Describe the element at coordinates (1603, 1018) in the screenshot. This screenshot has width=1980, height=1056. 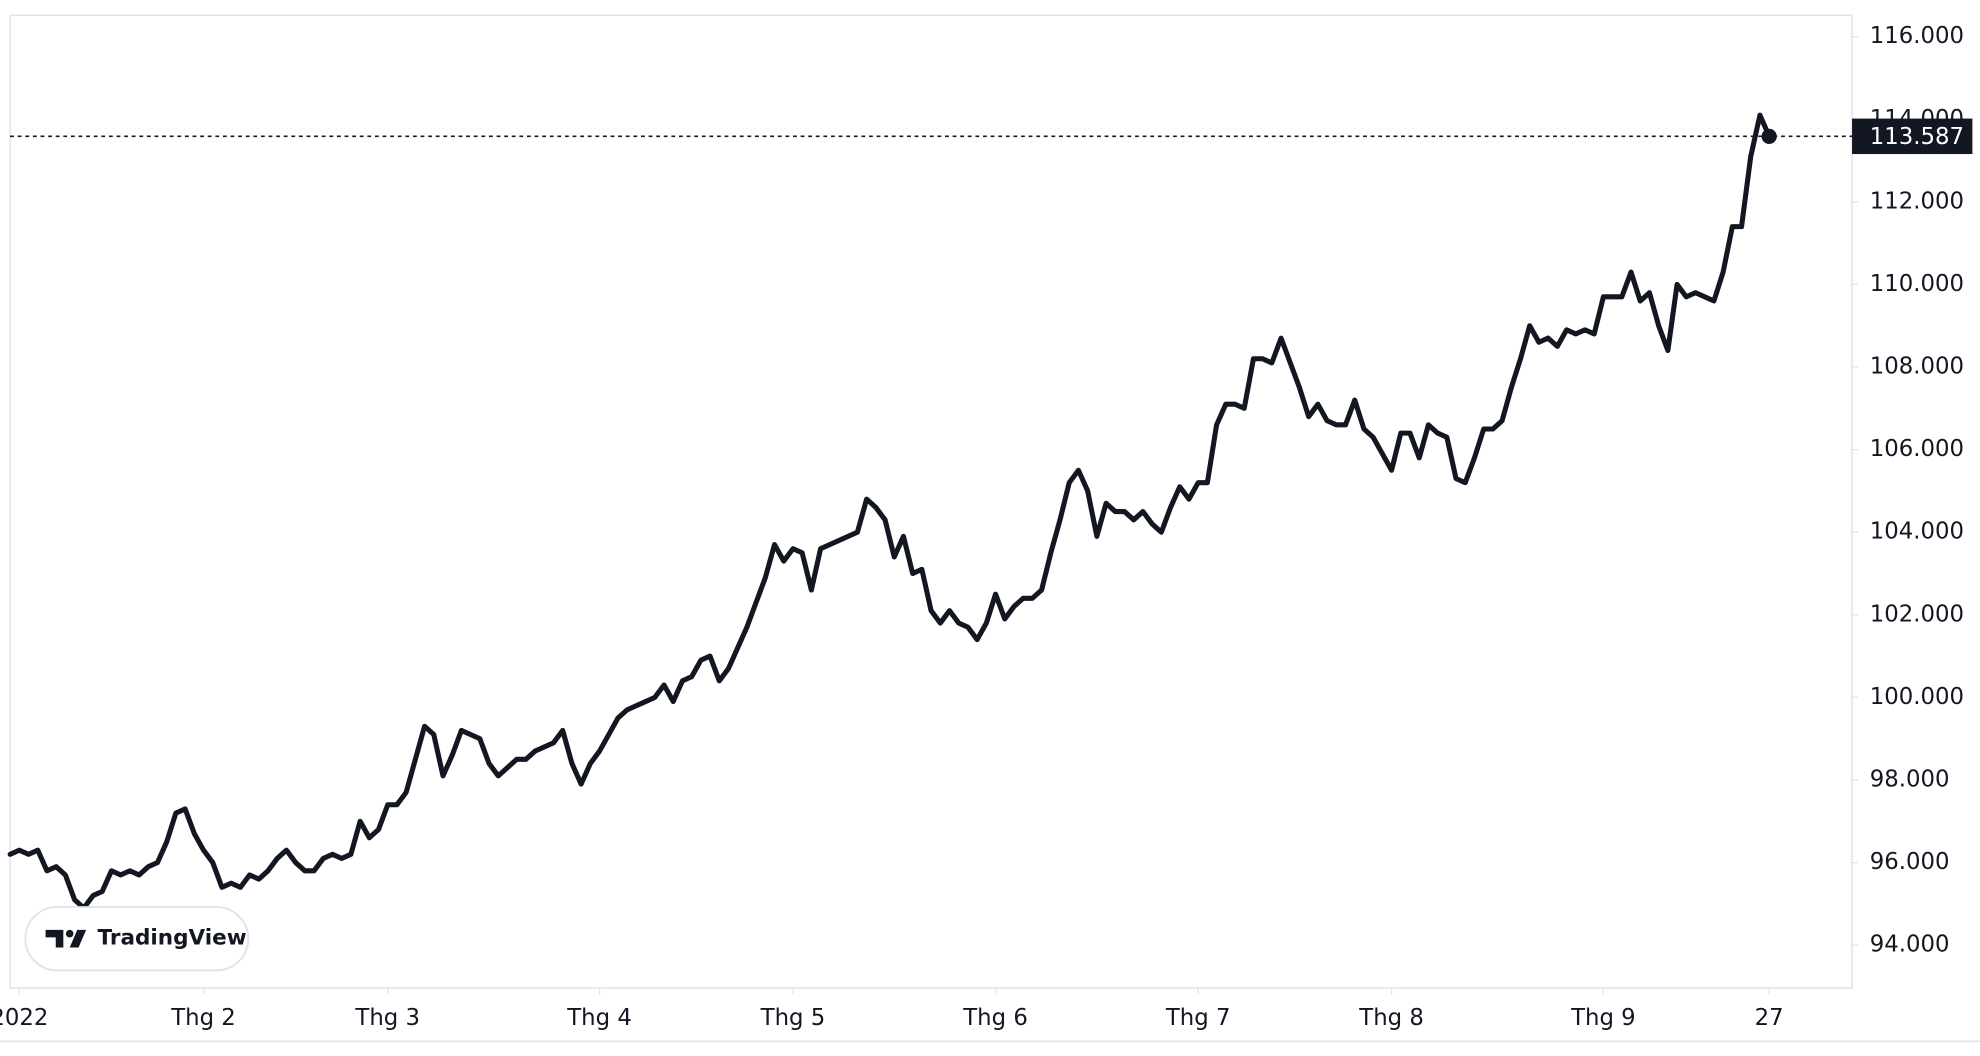
I see `x-tick-label: Thg 9` at that location.